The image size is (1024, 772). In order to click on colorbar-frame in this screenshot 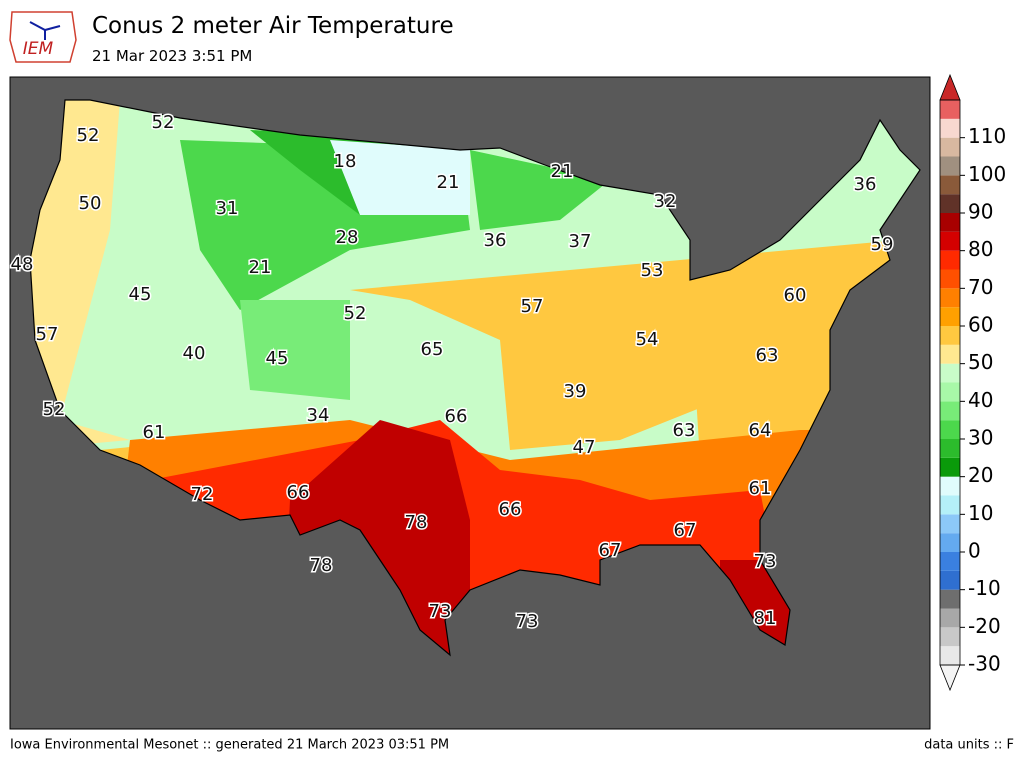, I will do `click(950, 382)`.